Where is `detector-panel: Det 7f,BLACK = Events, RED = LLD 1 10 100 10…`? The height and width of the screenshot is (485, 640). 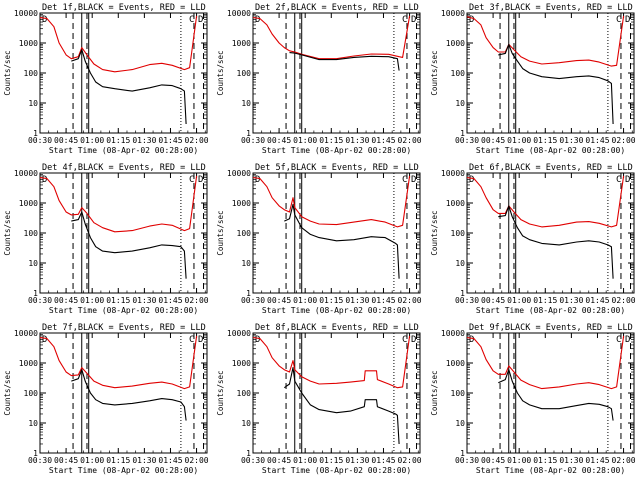 detector-panel: Det 7f,BLACK = Events, RED = LLD 1 10 100 10… is located at coordinates (106, 399).